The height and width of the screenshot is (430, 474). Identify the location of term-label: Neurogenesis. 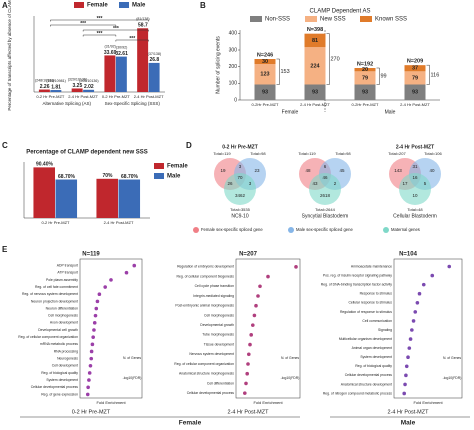
(67, 359).